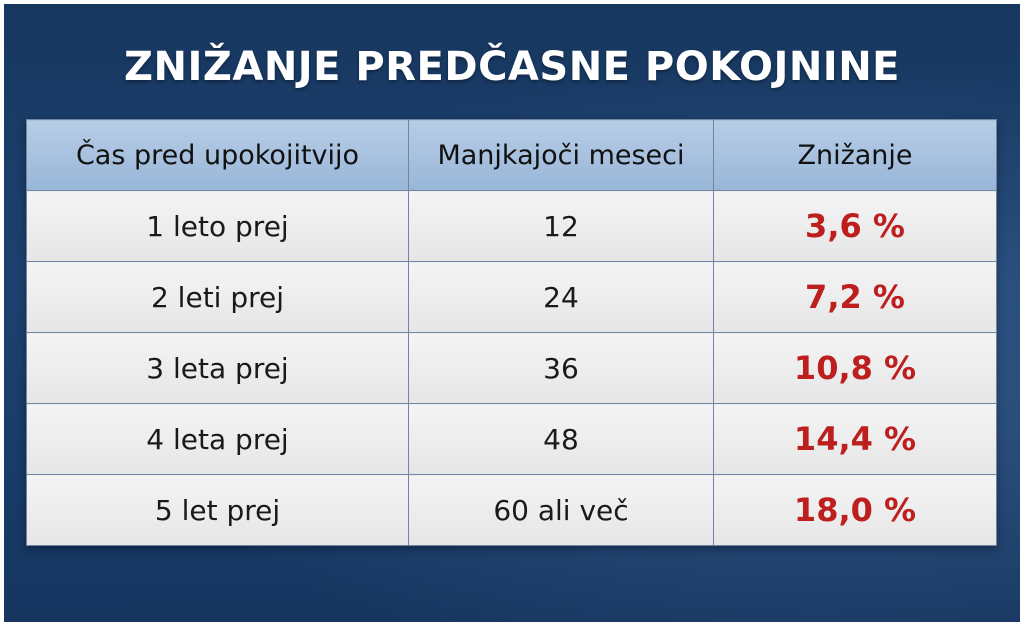 The image size is (1024, 628). I want to click on cell-missing-months: 60 ali več, so click(561, 510).